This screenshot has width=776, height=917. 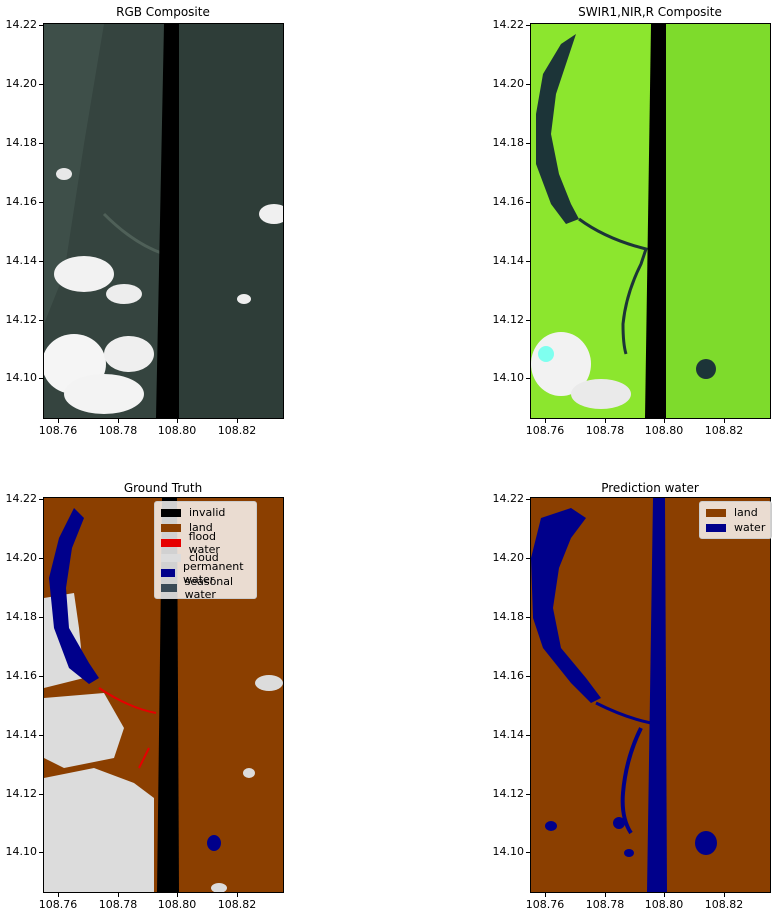 I want to click on prediction-image, so click(x=650, y=695).